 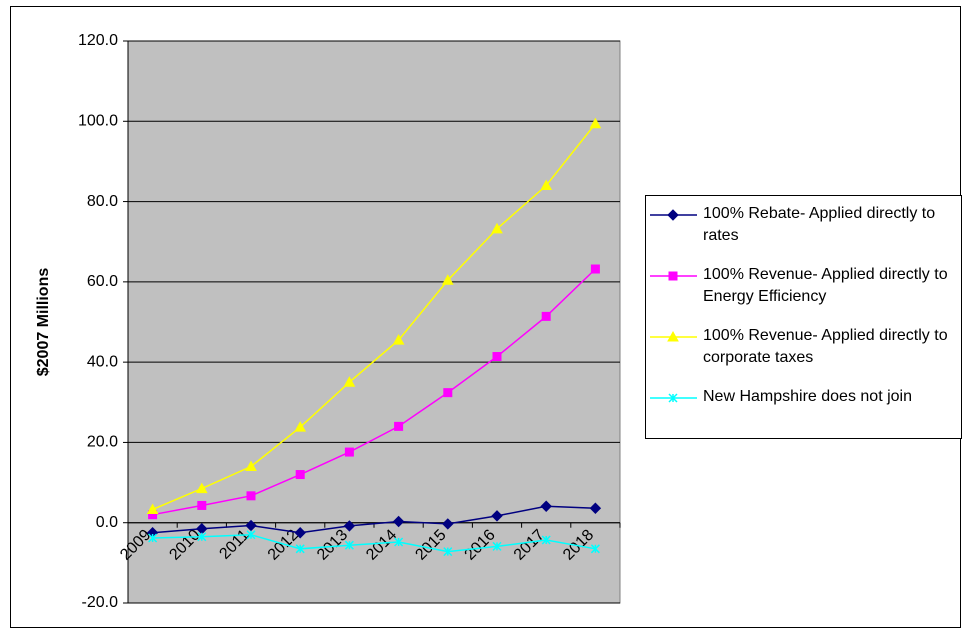 I want to click on y-tick-label: 60.0, so click(x=102, y=281).